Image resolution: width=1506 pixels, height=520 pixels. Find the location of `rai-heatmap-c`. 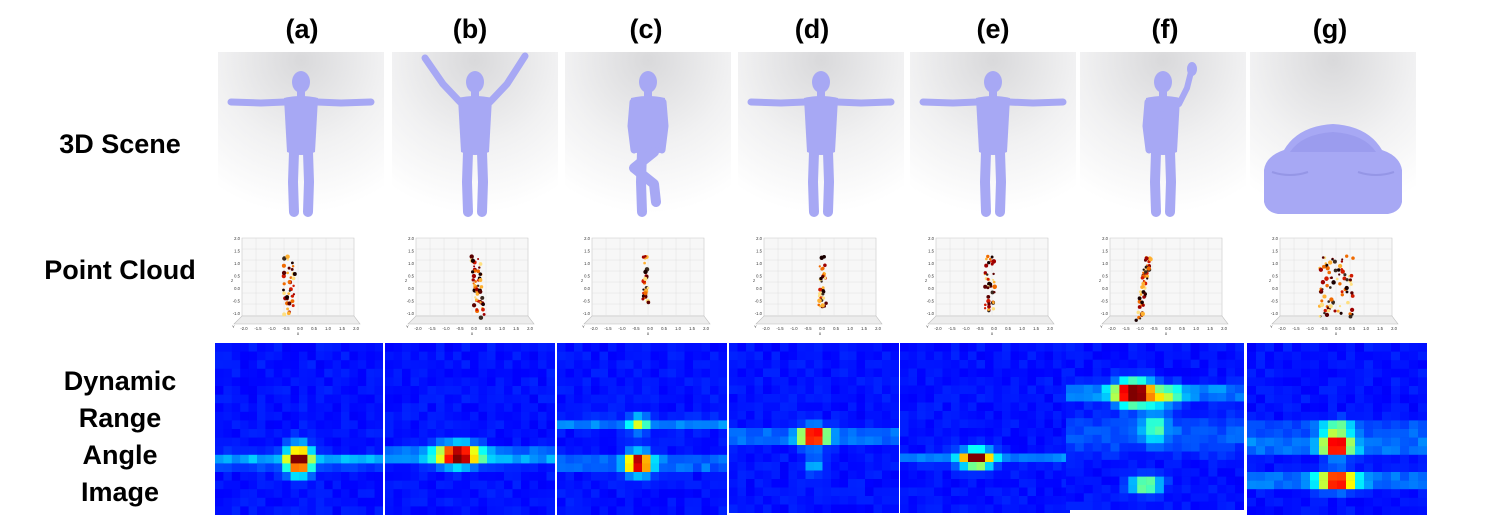

rai-heatmap-c is located at coordinates (642, 429).